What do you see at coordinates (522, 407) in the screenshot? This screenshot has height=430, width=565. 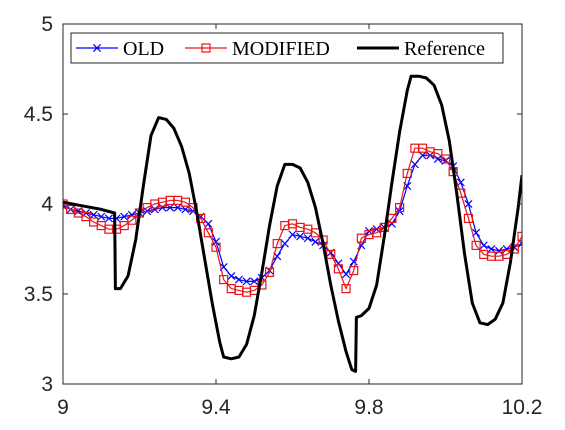 I see `x-tick-label: 10.2` at bounding box center [522, 407].